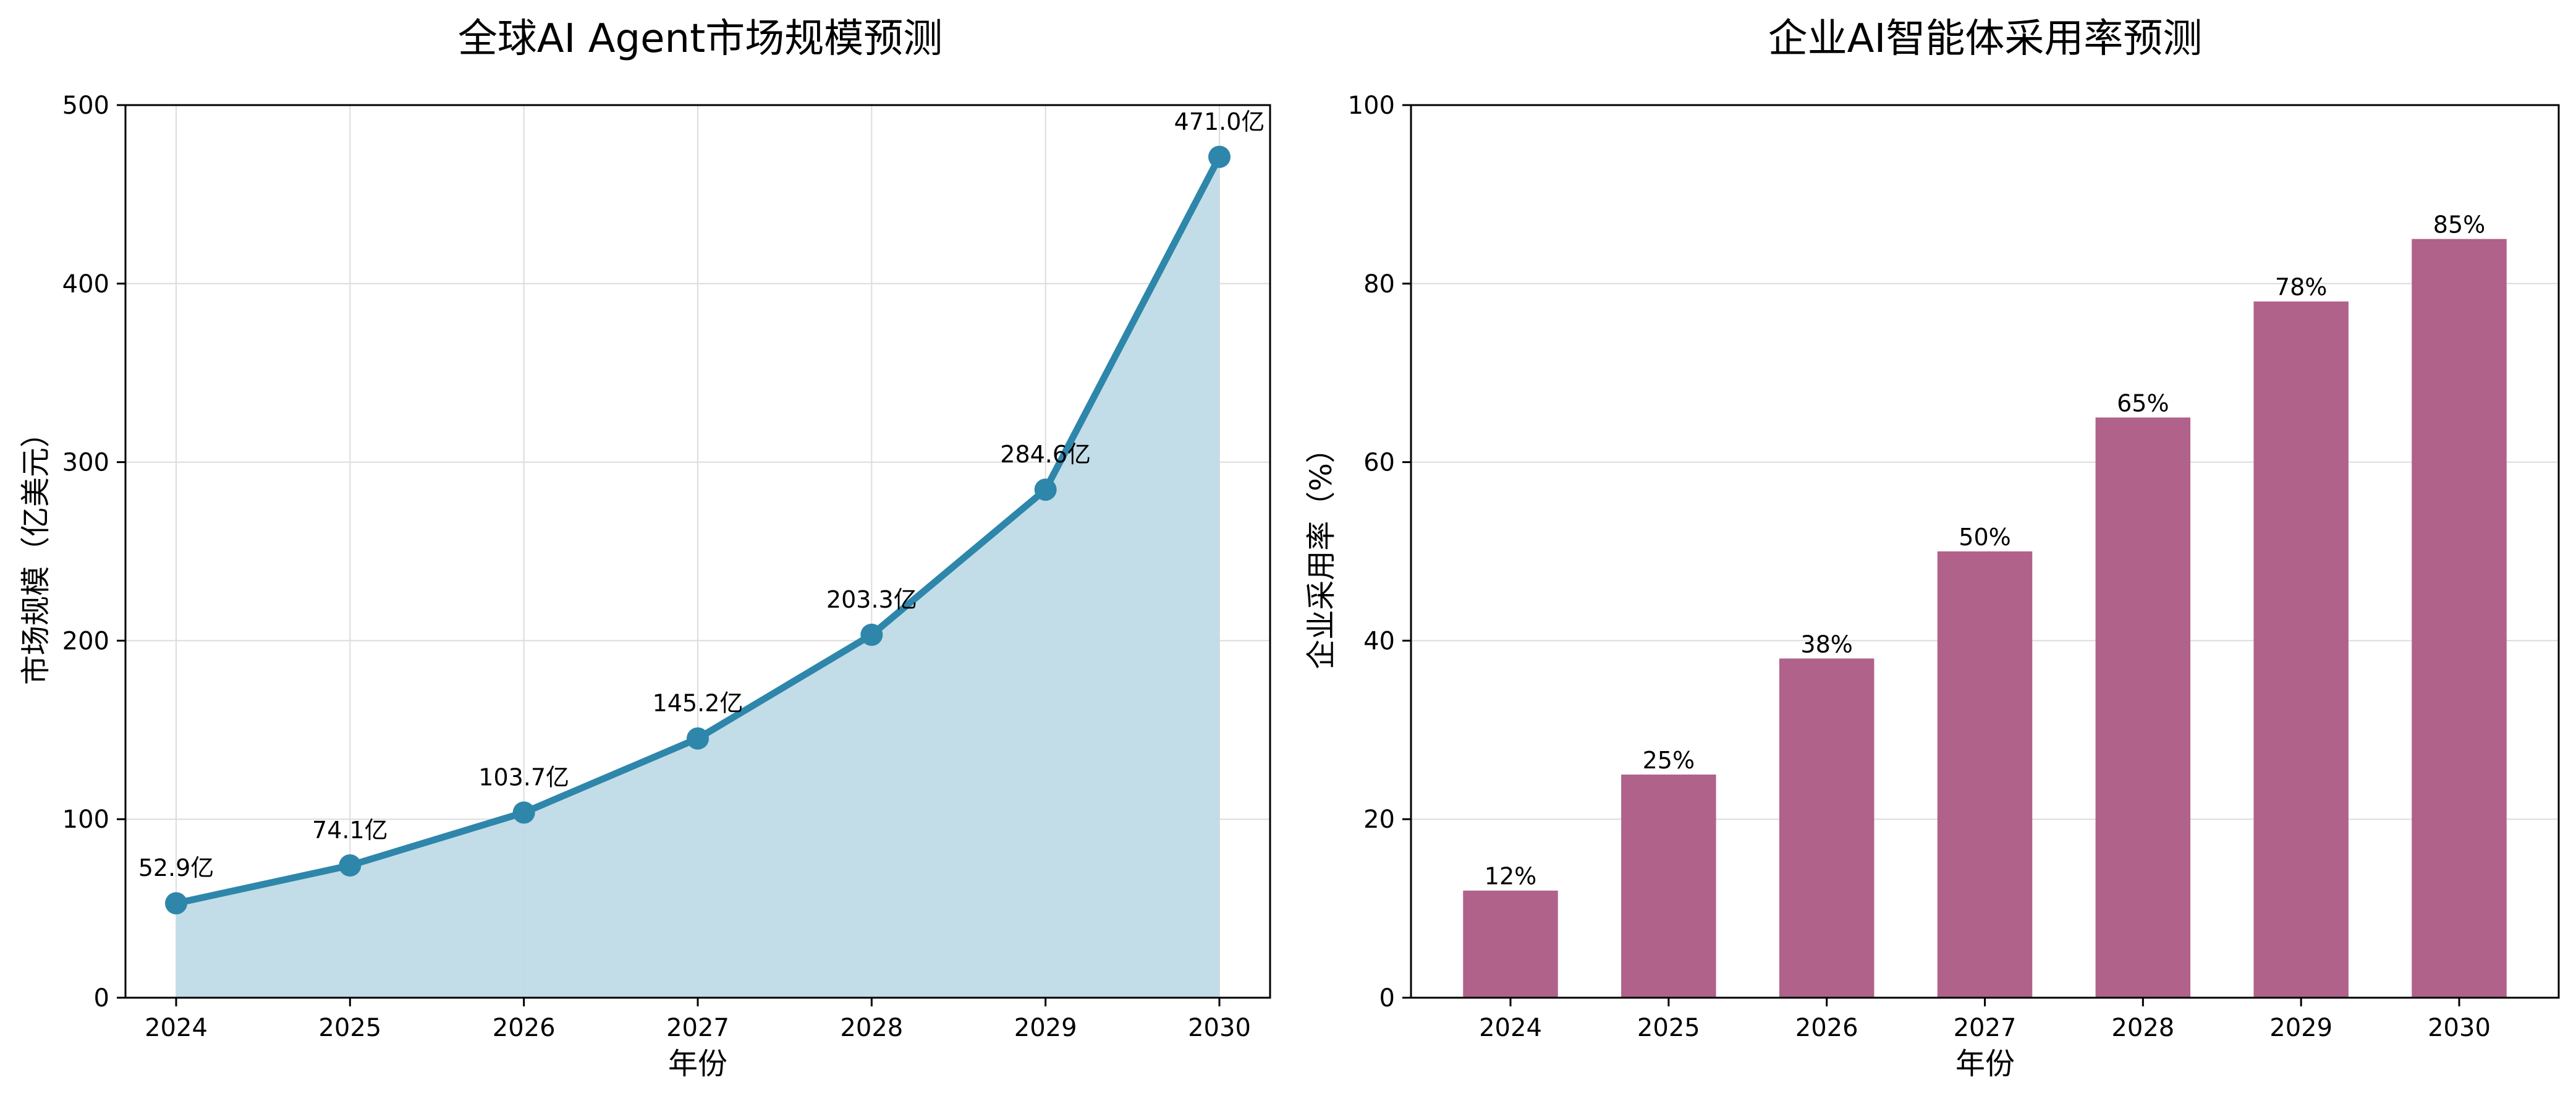 The height and width of the screenshot is (1096, 2576). What do you see at coordinates (1826, 1028) in the screenshot?
I see `adoption-x-tick-label: 2026` at bounding box center [1826, 1028].